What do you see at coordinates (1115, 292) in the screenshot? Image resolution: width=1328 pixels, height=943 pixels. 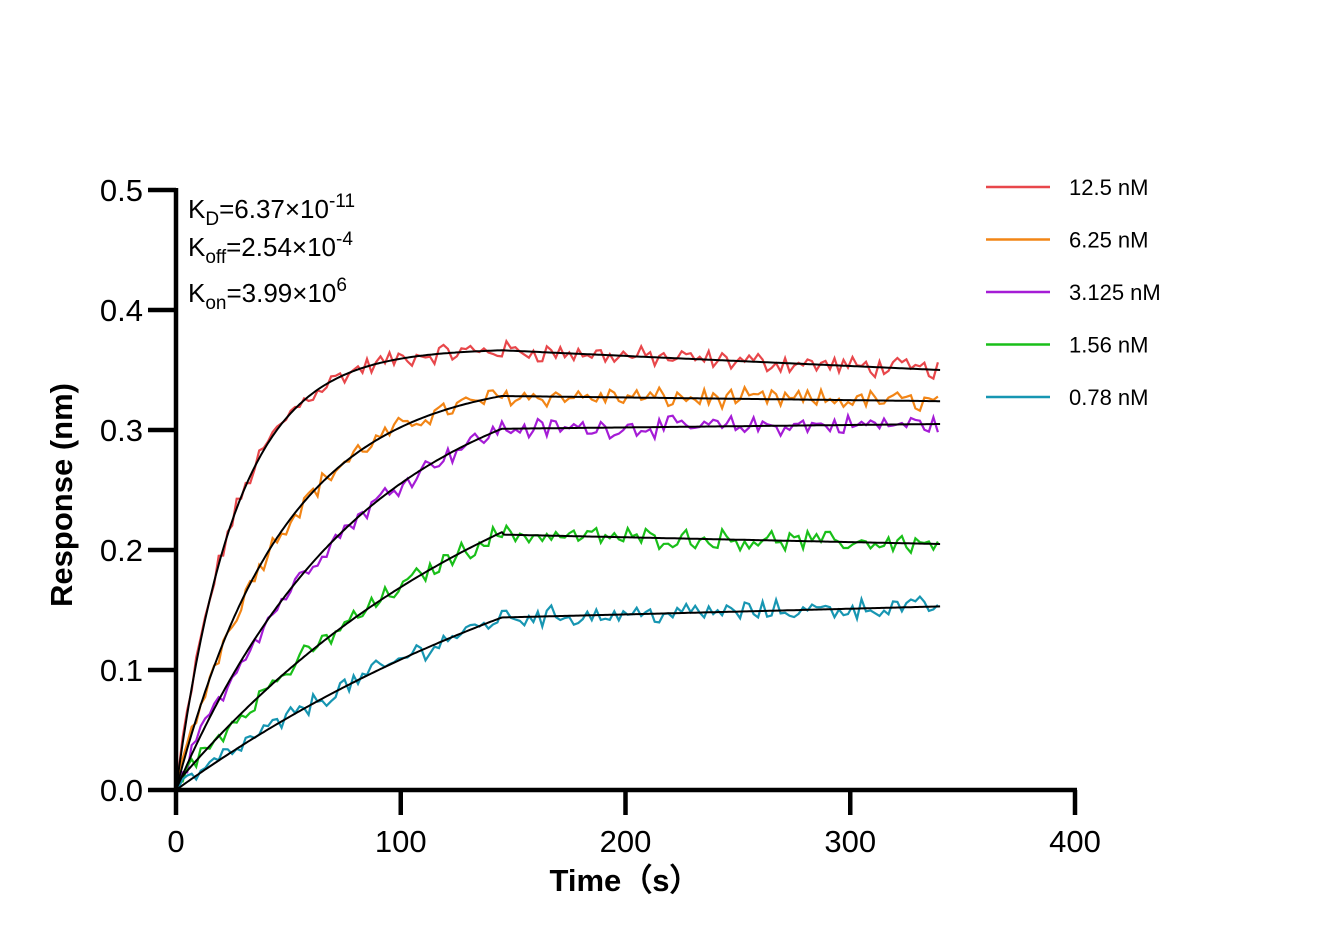 I see `legend-label-3: 3.125 nM` at bounding box center [1115, 292].